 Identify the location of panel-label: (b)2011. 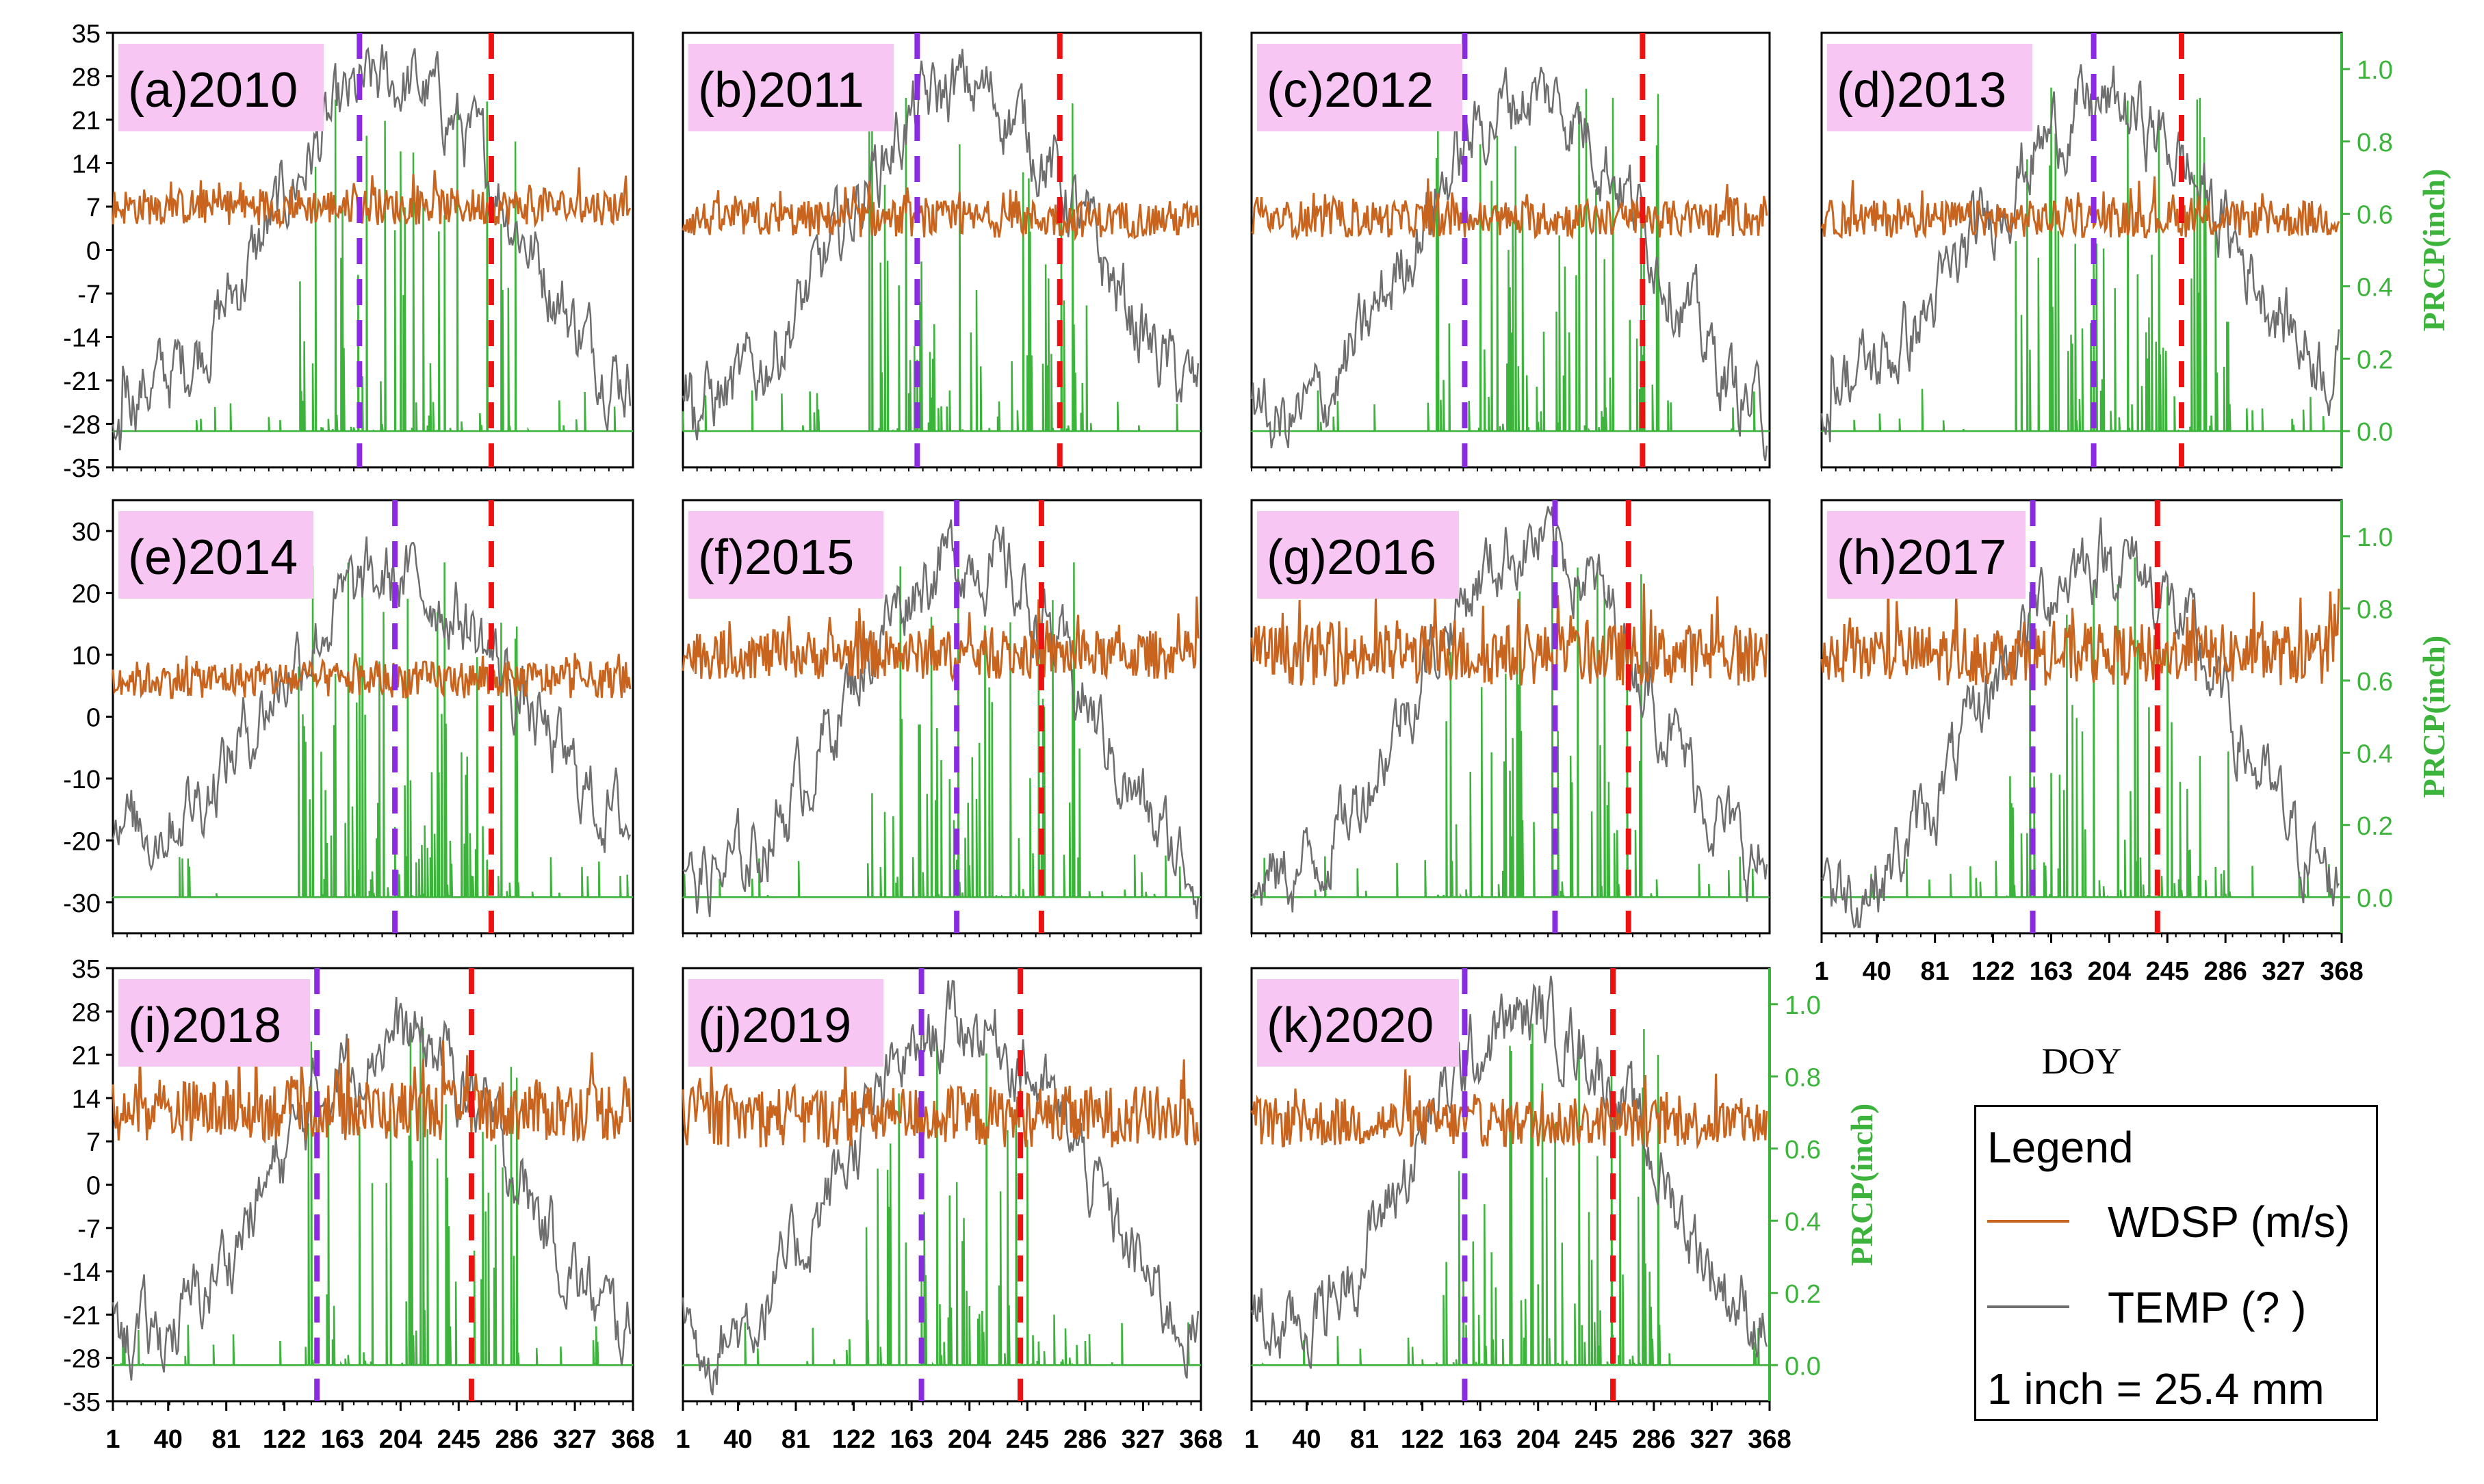
(781, 90).